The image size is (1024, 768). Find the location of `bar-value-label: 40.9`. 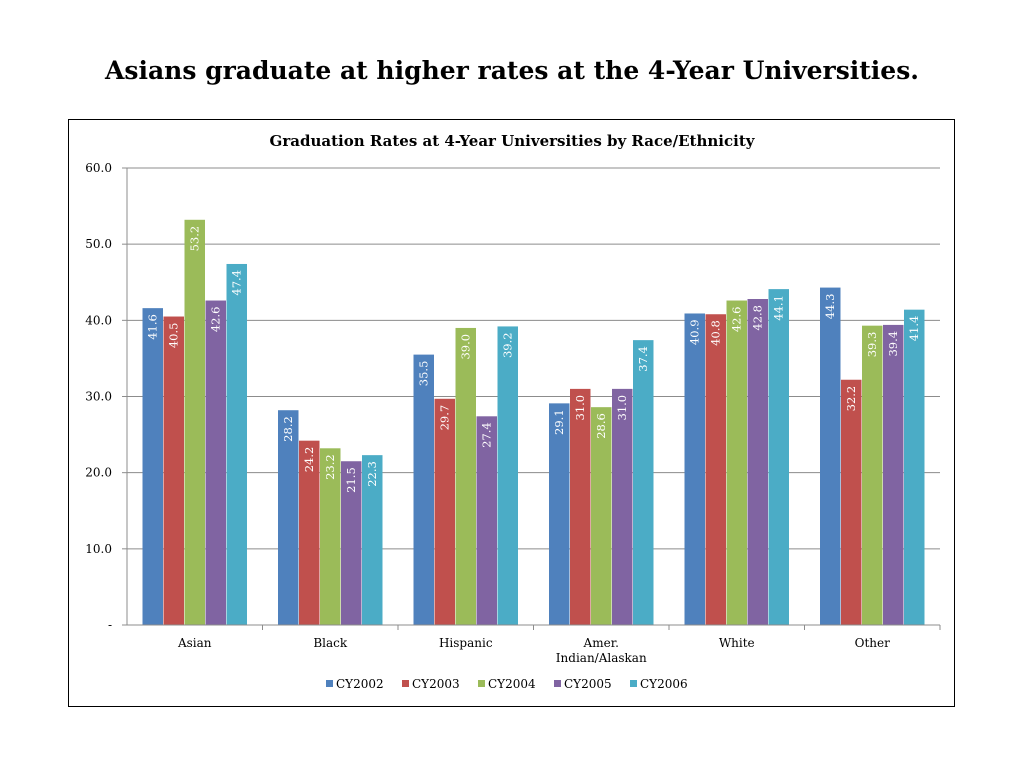

bar-value-label: 40.9 is located at coordinates (695, 332).